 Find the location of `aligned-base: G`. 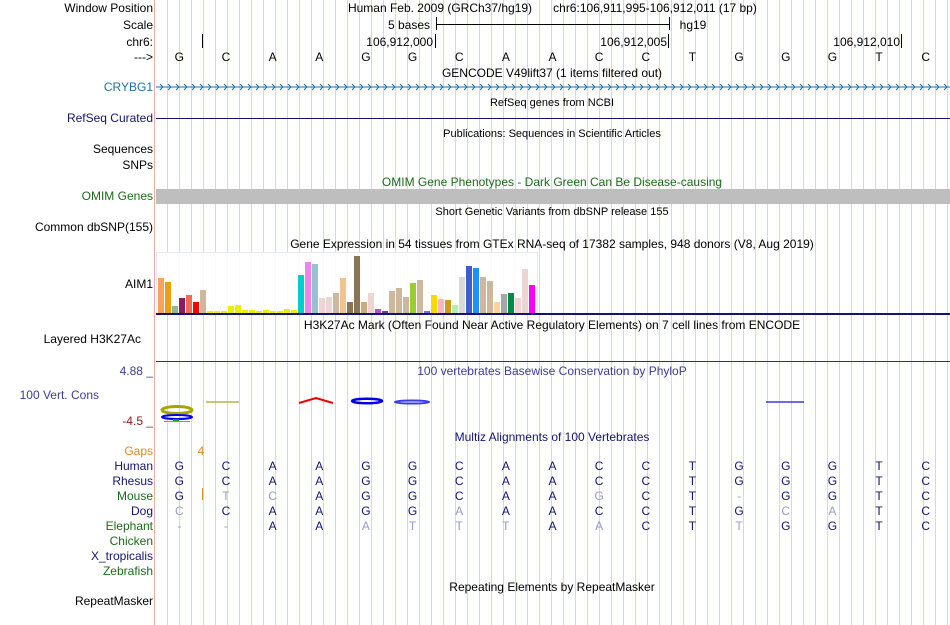

aligned-base: G is located at coordinates (366, 481).